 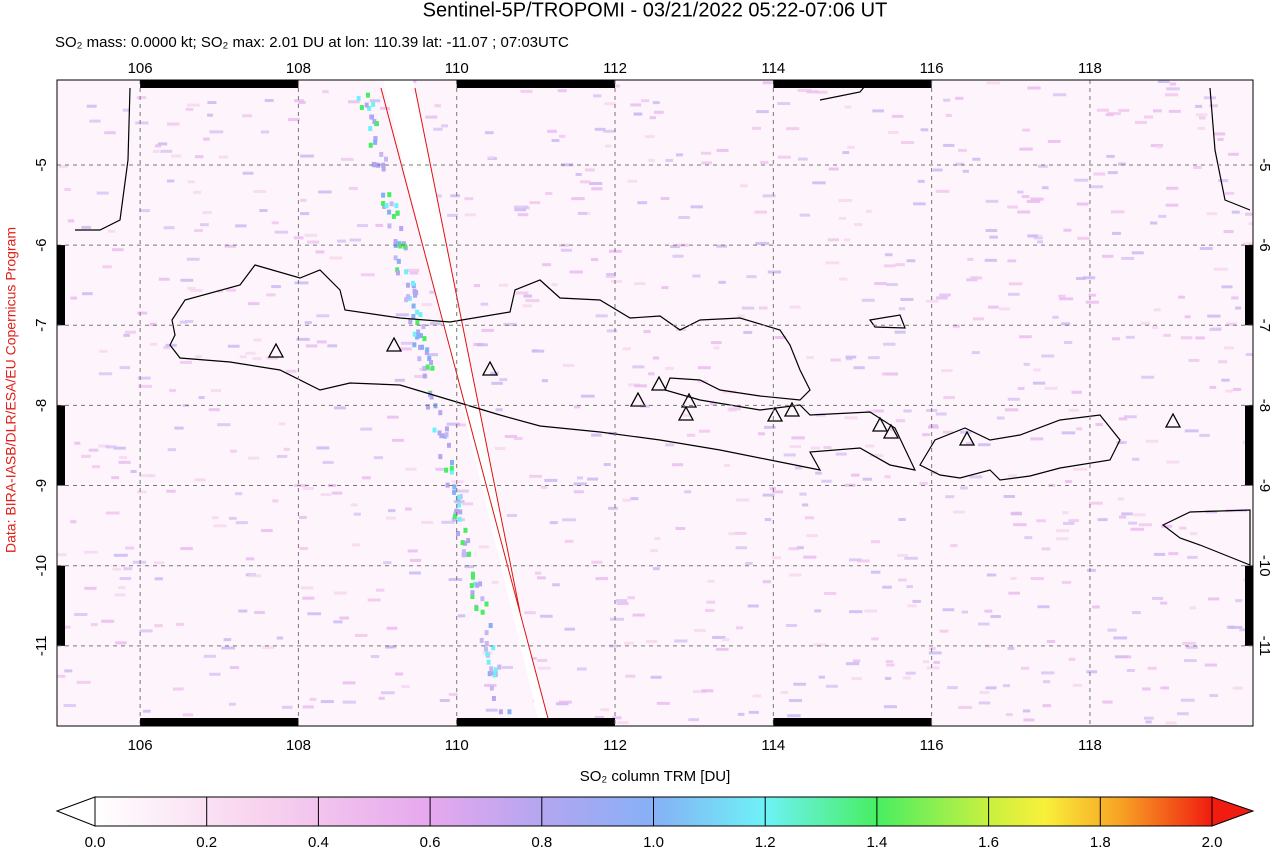 I want to click on x-tick-label: 108, so click(x=298, y=68).